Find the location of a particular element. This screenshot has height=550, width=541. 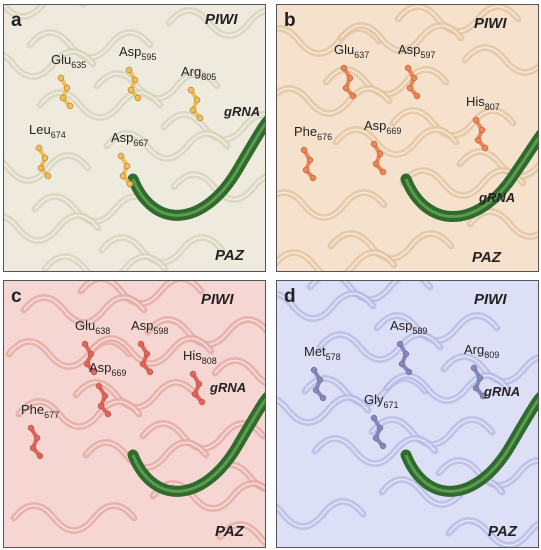

residue-label: Gly671 is located at coordinates (381, 401).